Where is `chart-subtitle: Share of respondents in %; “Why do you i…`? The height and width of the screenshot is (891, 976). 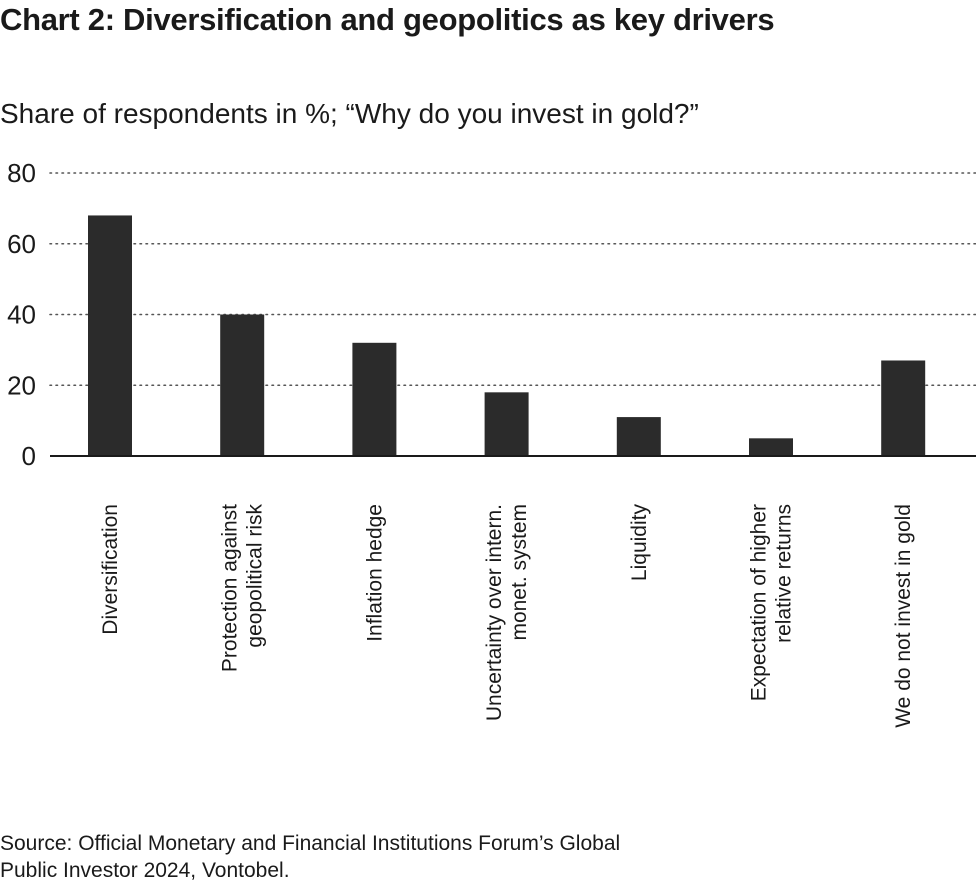 chart-subtitle: Share of respondents in %; “Why do you i… is located at coordinates (349, 113).